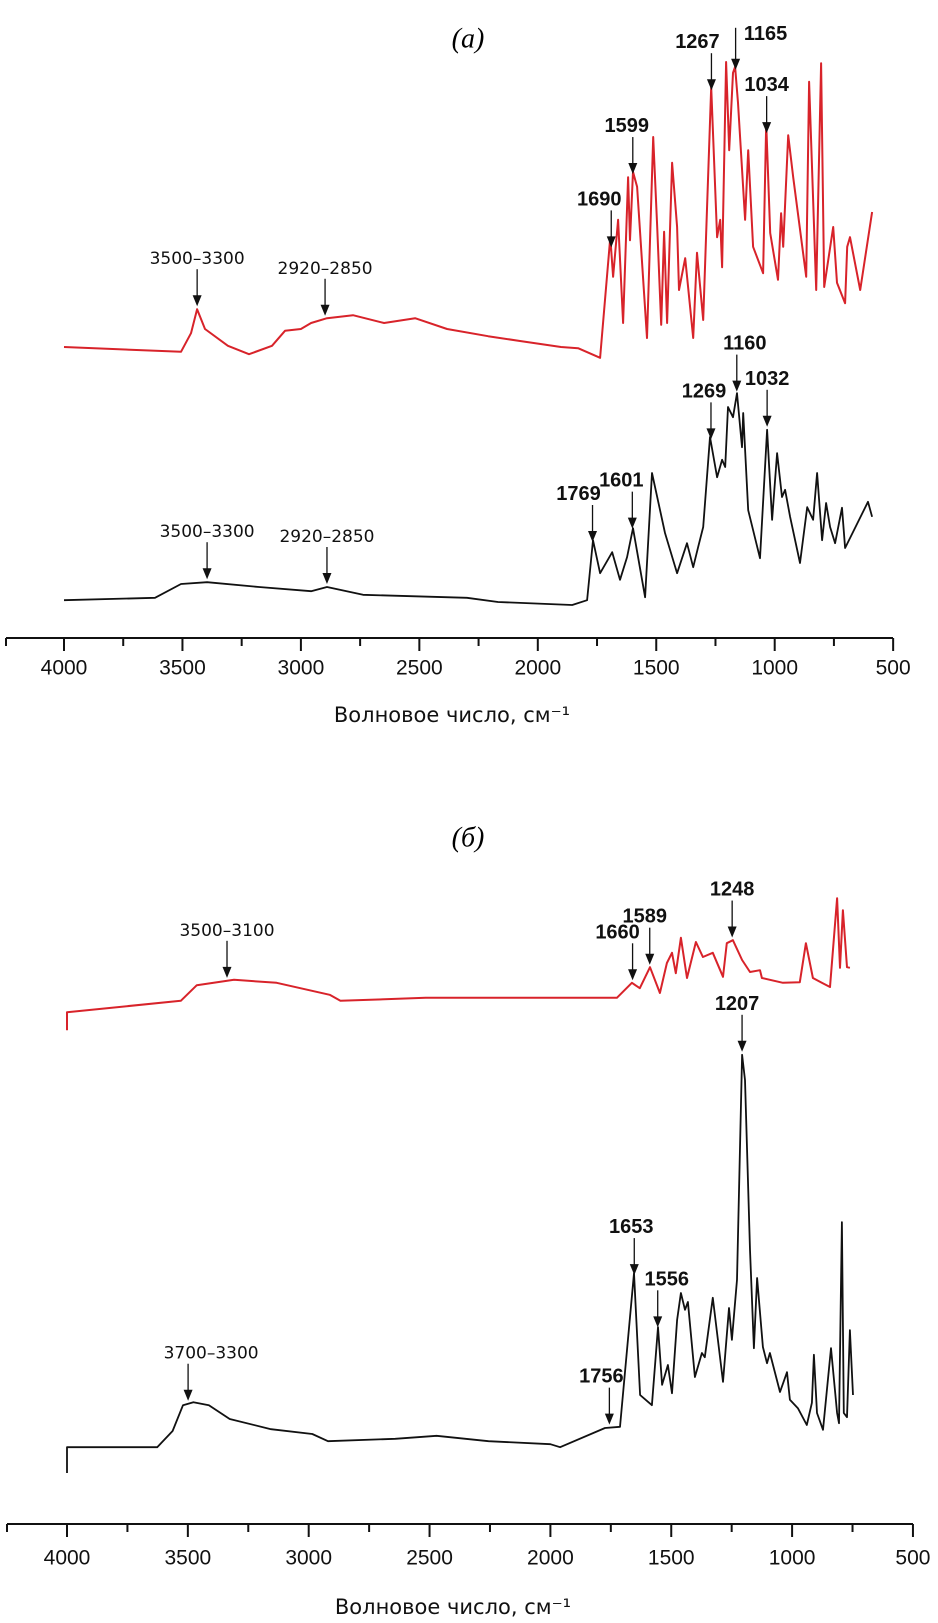  What do you see at coordinates (765, 34) in the screenshot?
I see `peak-label: 1165` at bounding box center [765, 34].